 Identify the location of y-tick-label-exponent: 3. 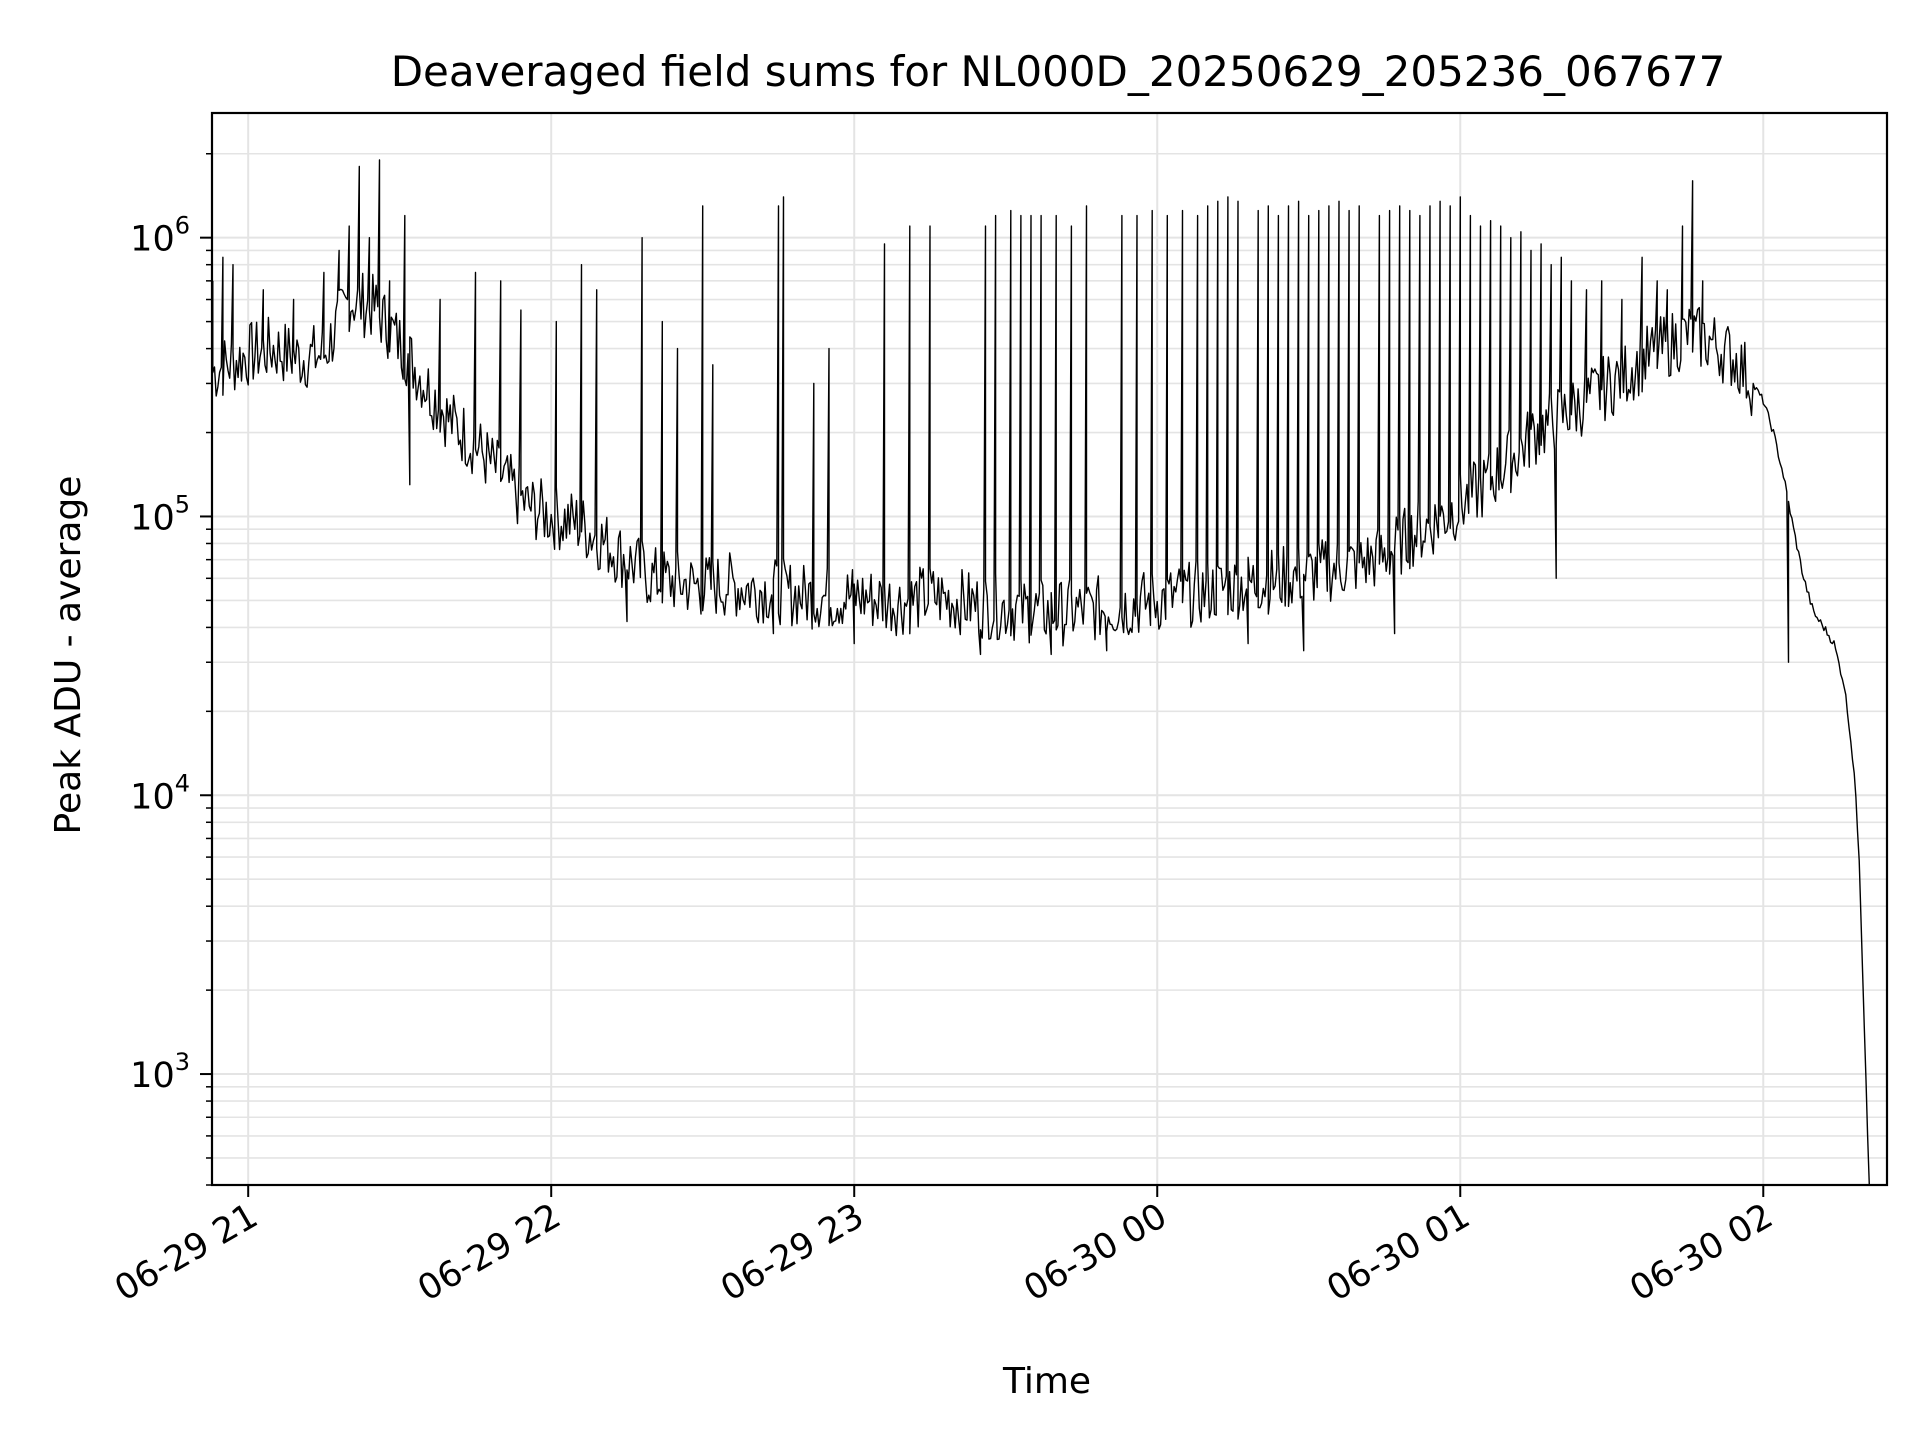
(182, 1062).